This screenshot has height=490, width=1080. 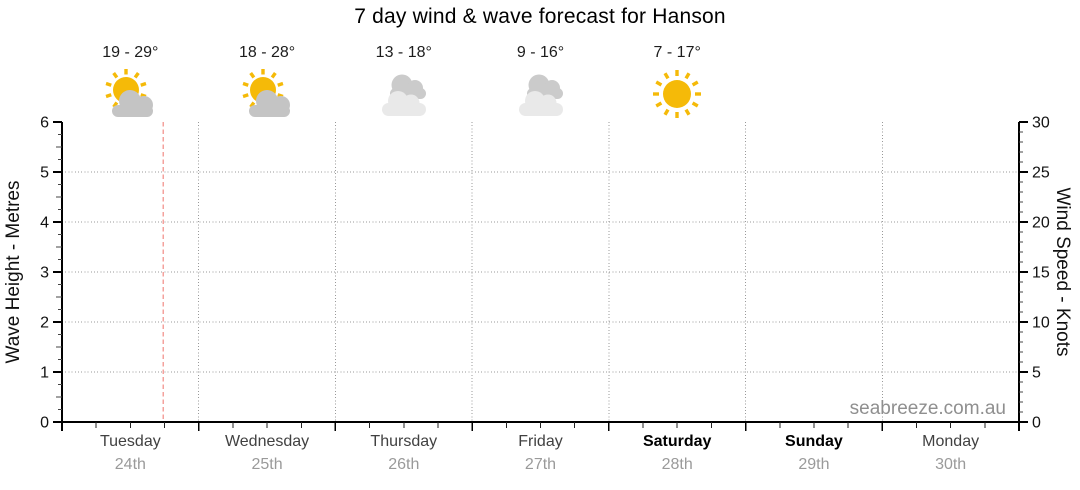 I want to click on y-right-tick-label: 5, so click(x=1036, y=373).